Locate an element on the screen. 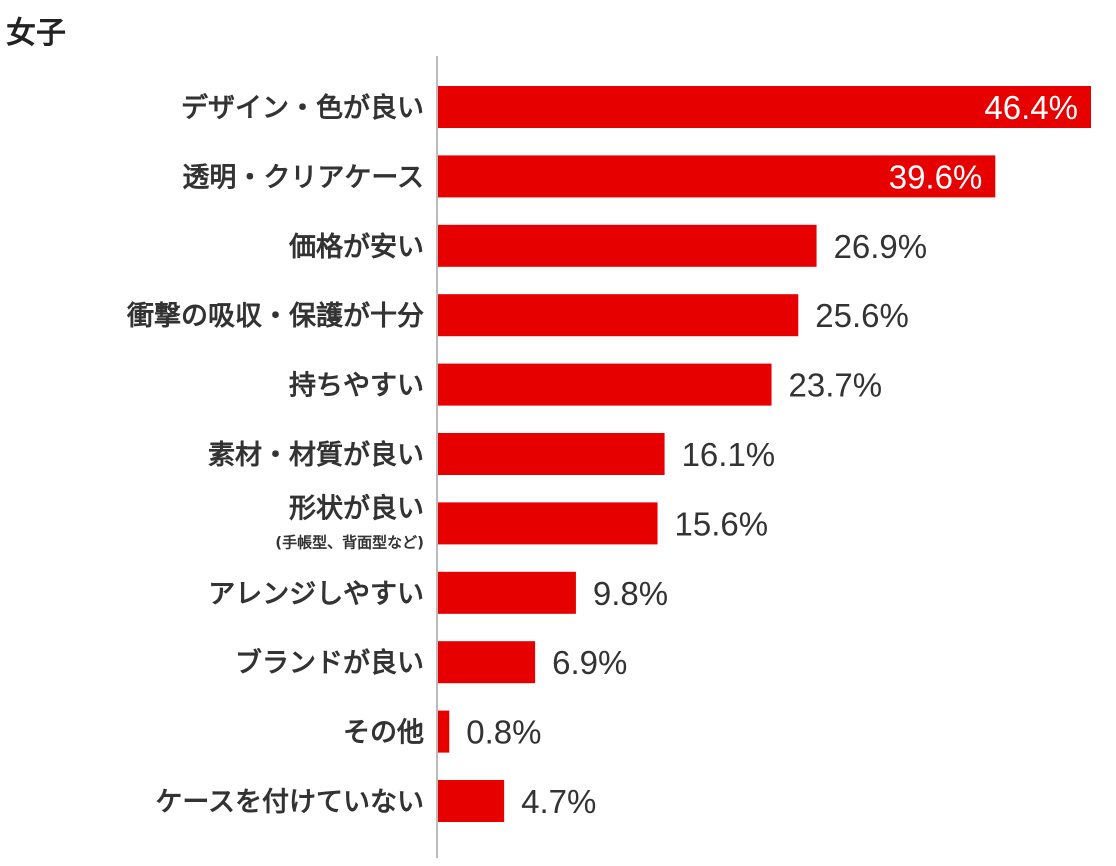 This screenshot has width=1116, height=866. value-label: 4.7% is located at coordinates (558, 801).